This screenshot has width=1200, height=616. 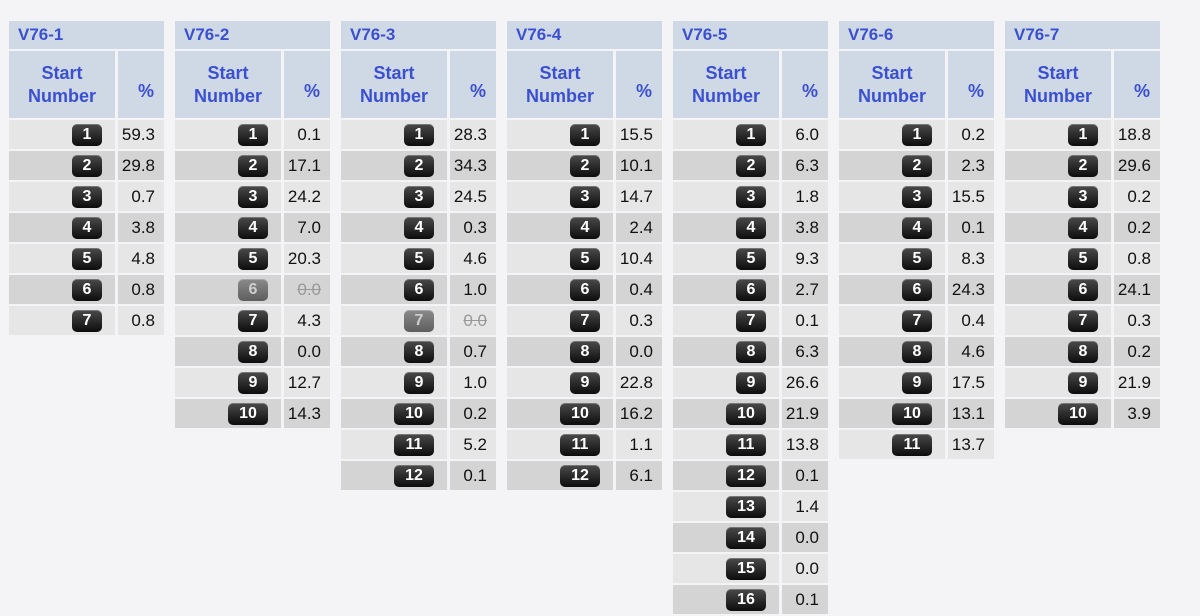 I want to click on table-row: 2 34.3, so click(x=418, y=165).